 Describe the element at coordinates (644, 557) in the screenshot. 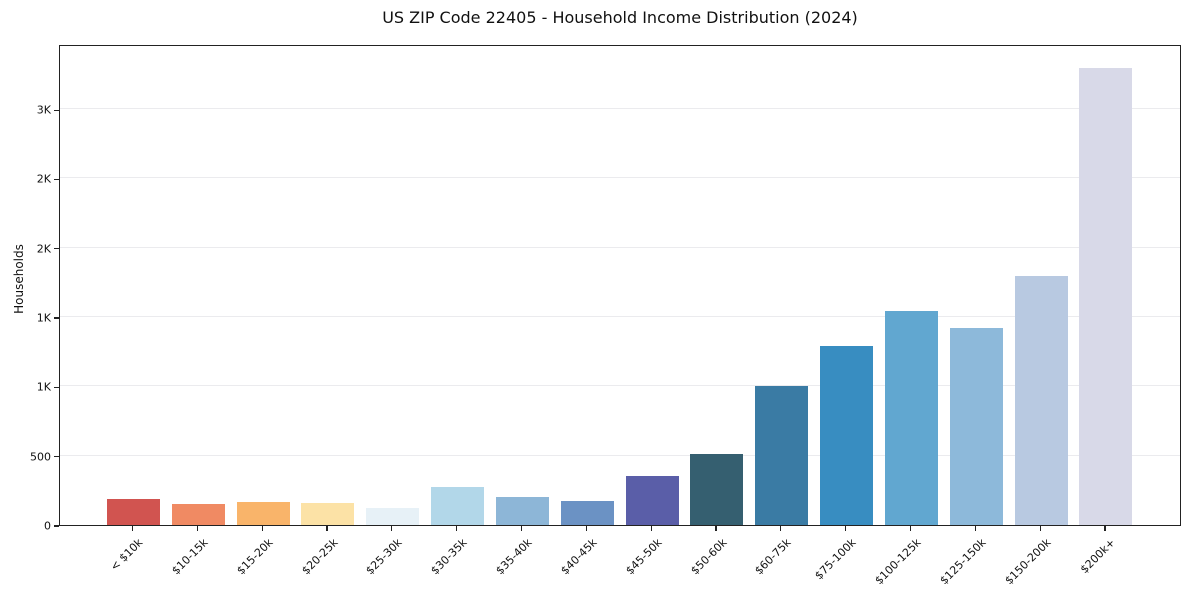

I see `x-tick-label: $45-50k` at that location.